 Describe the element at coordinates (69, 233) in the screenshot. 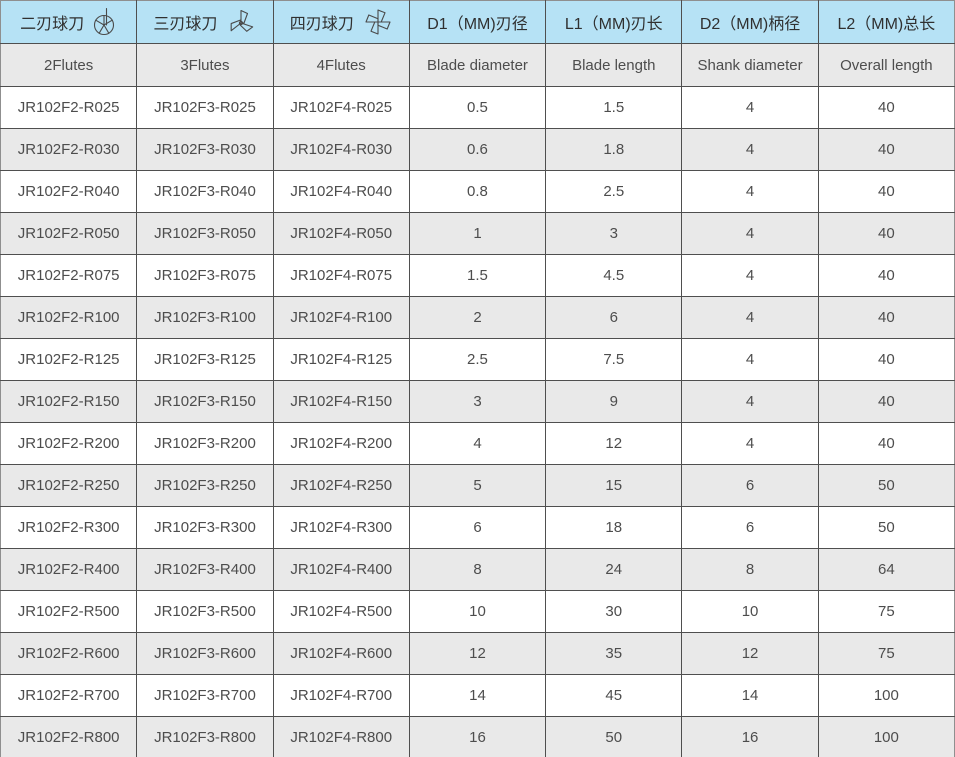

I see `model-number-cell: JR102F2-R050` at that location.